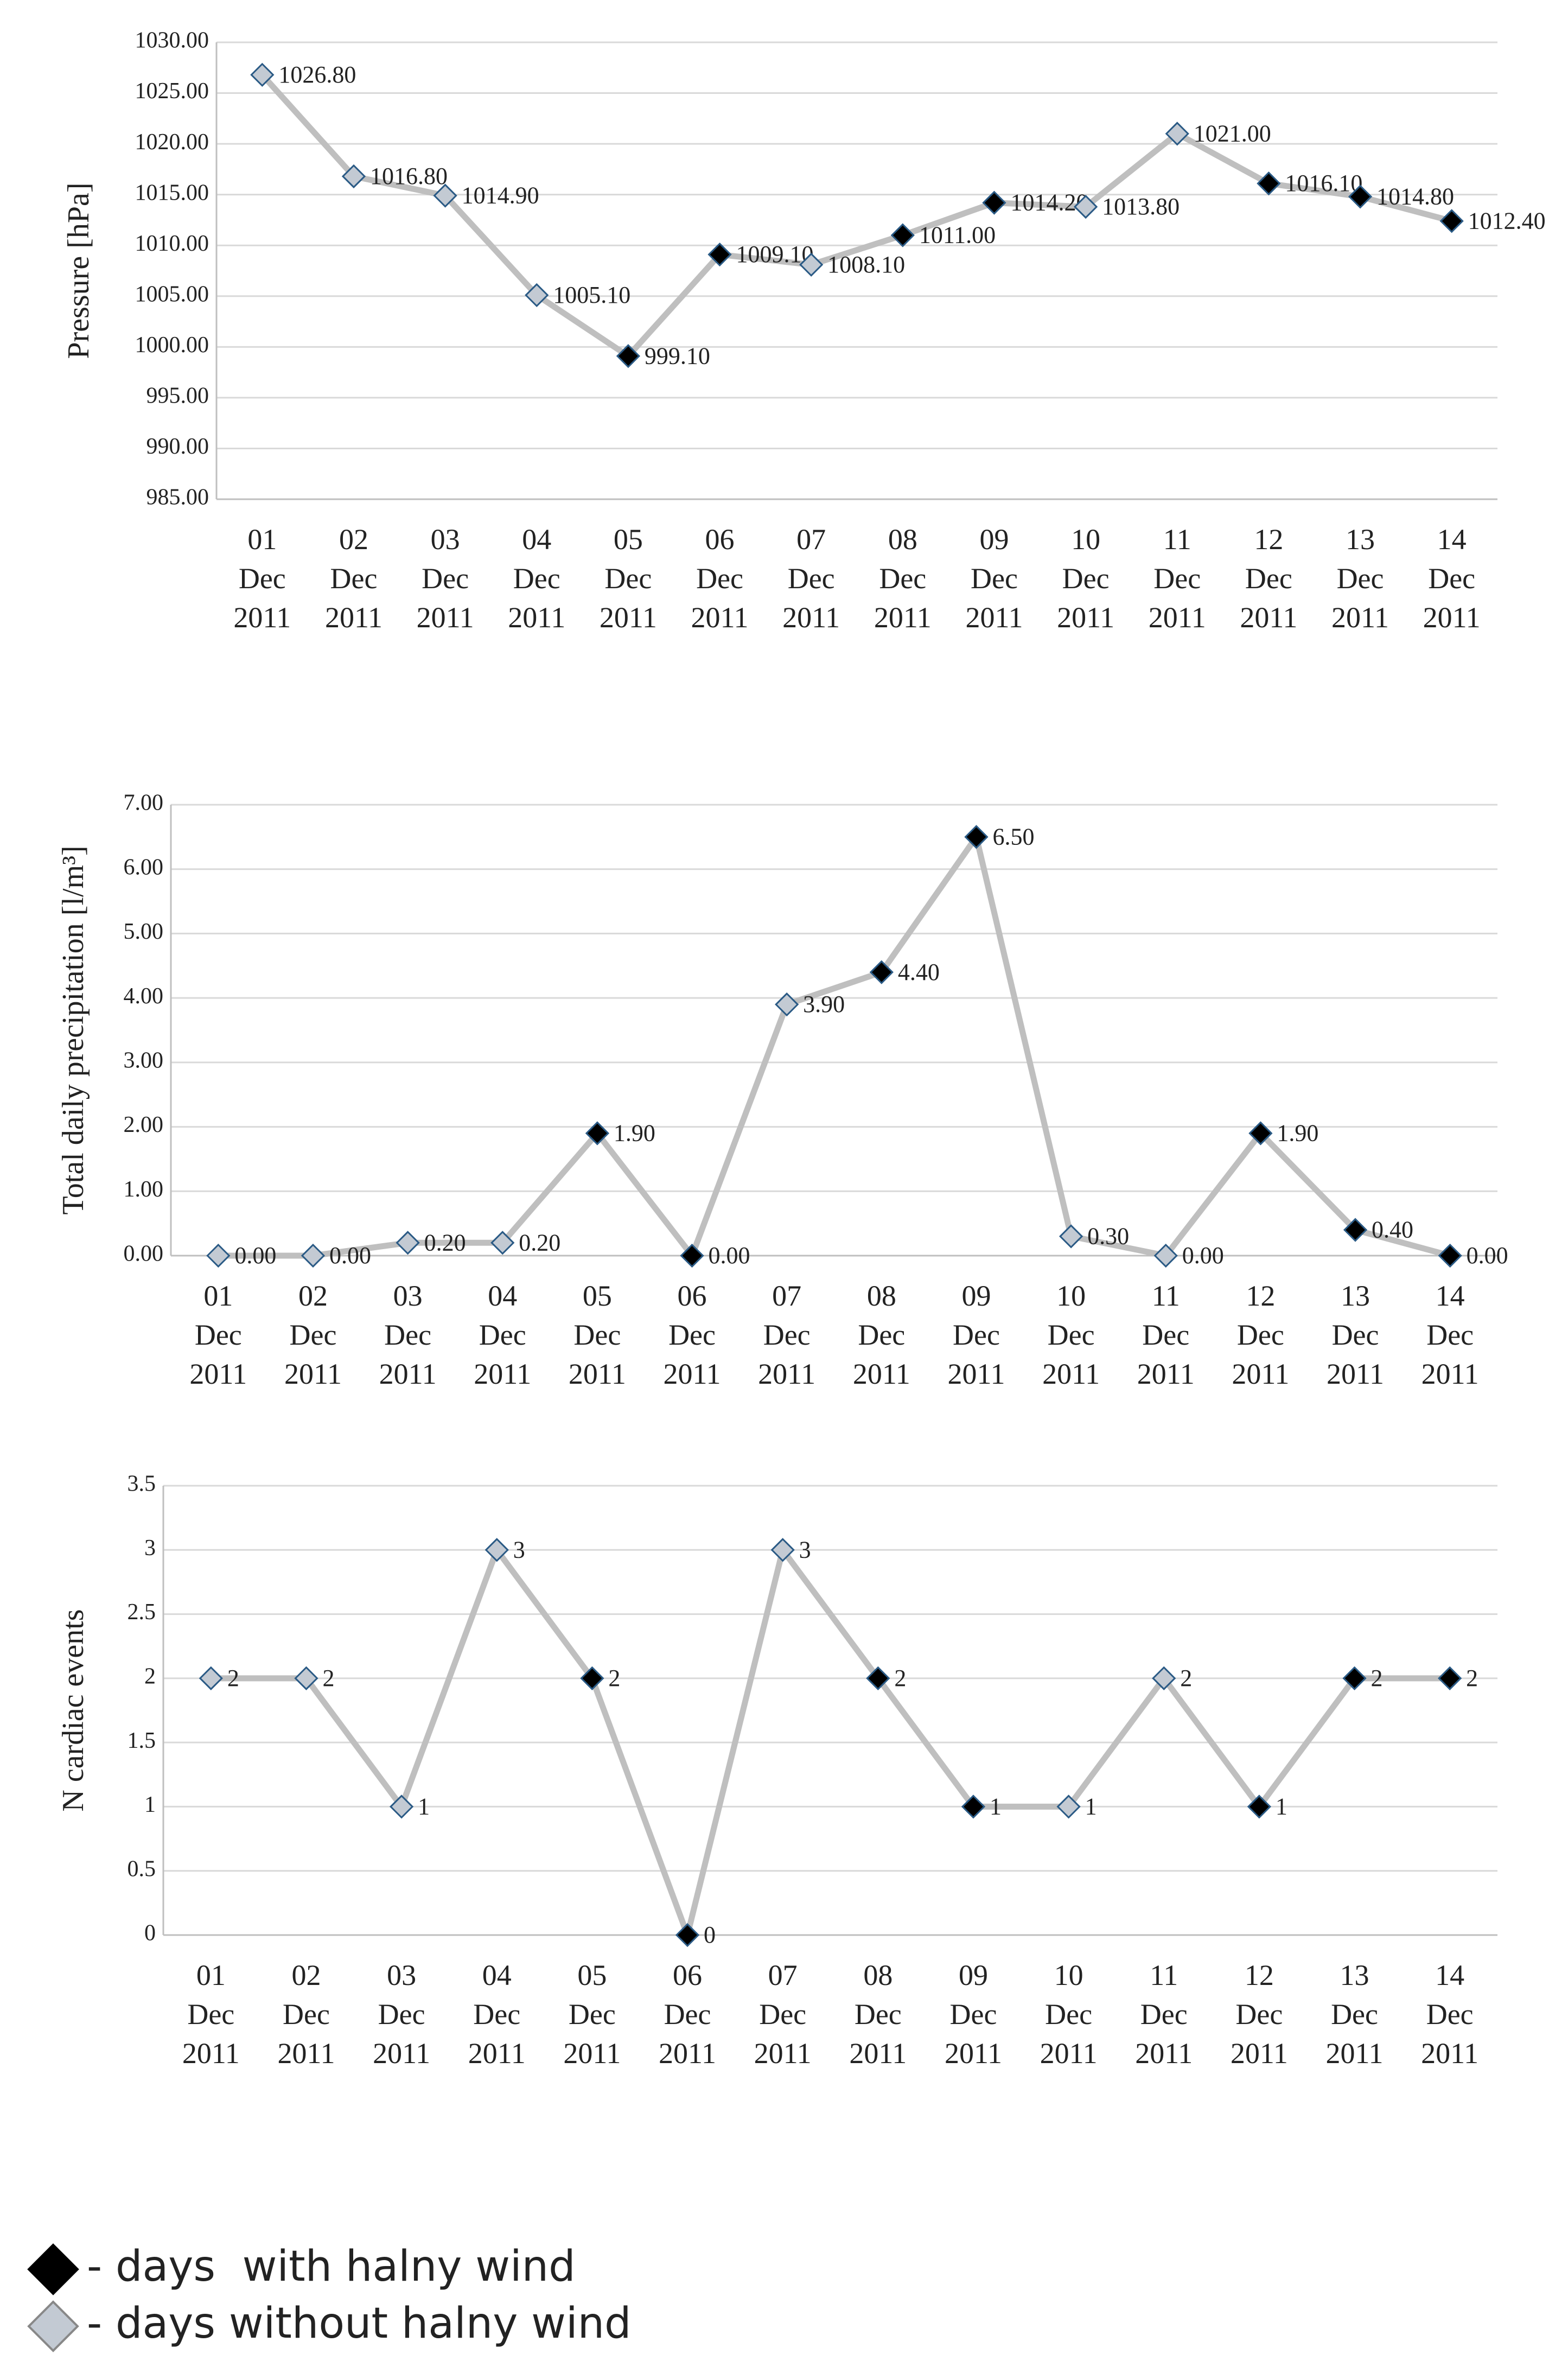  Describe the element at coordinates (172, 142) in the screenshot. I see `y-tick-label: 1020.00` at that location.